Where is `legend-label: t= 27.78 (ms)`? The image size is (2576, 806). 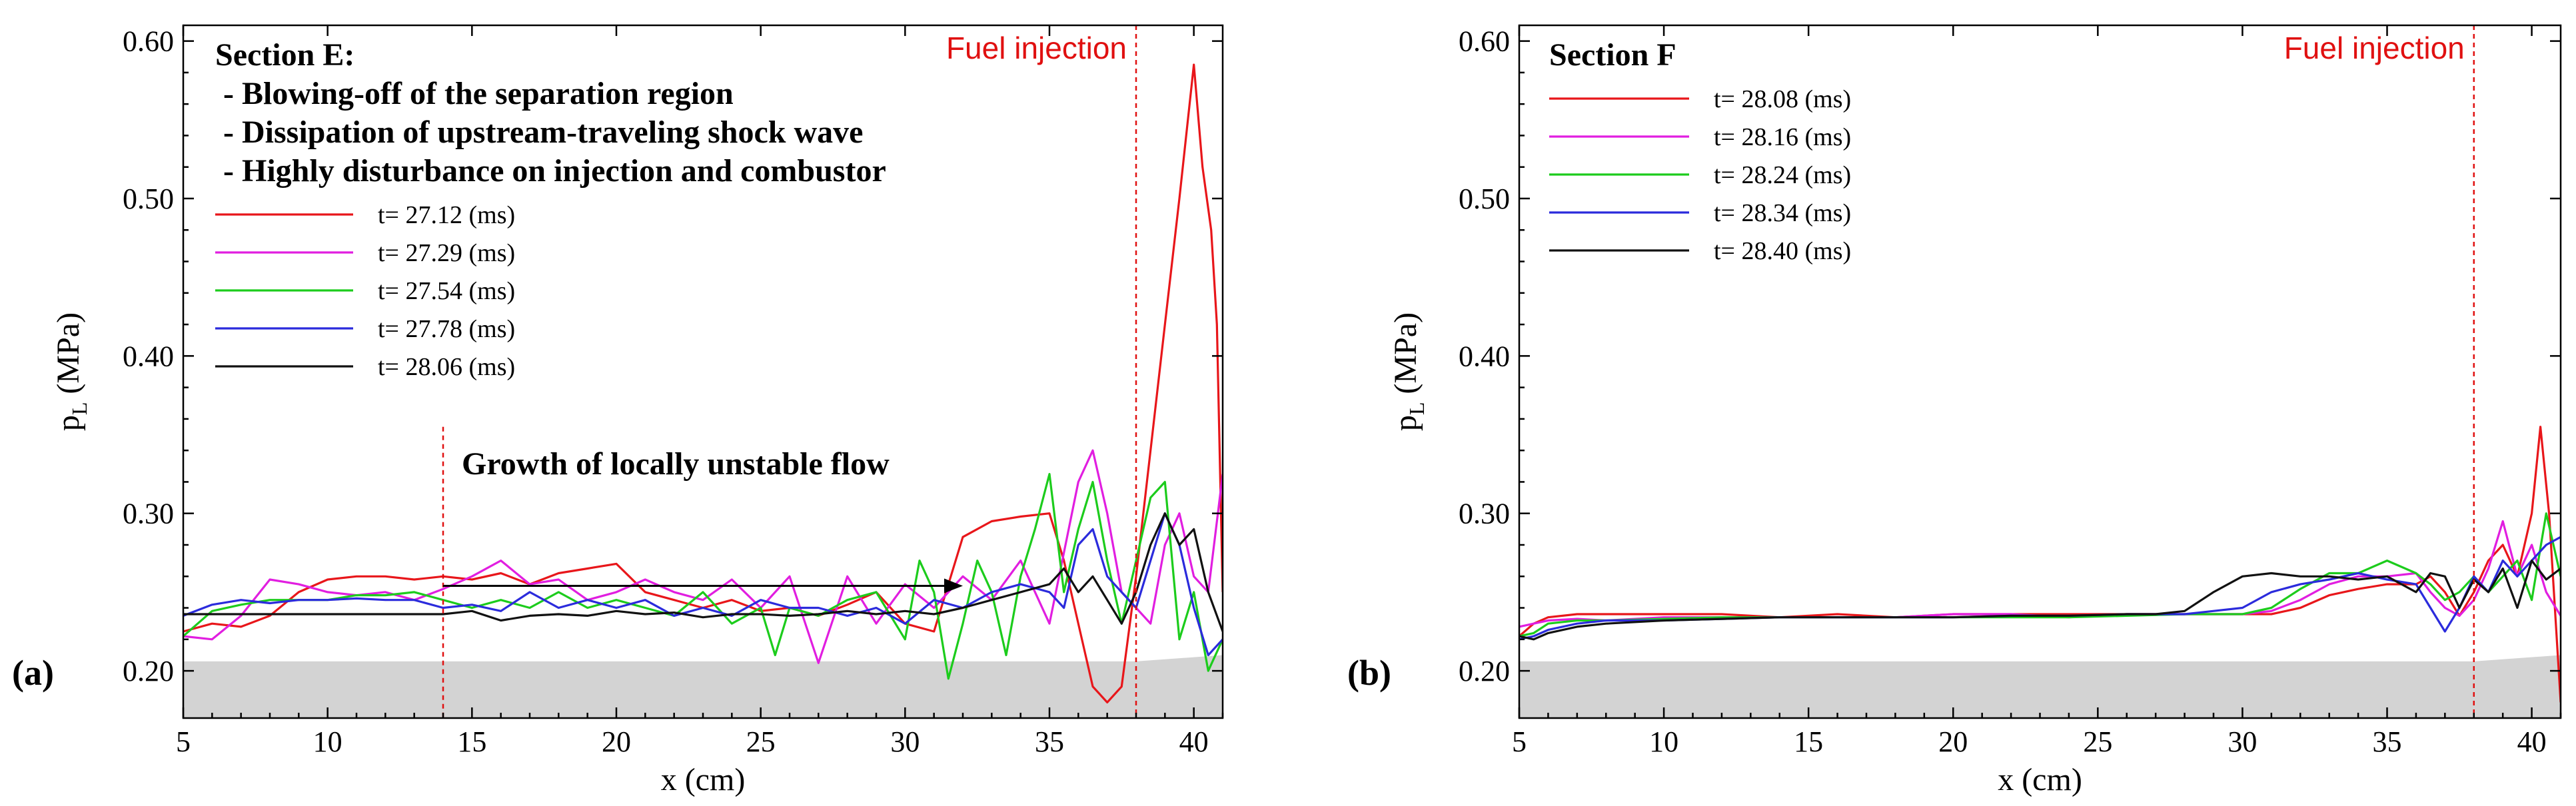 legend-label: t= 27.78 (ms) is located at coordinates (447, 329).